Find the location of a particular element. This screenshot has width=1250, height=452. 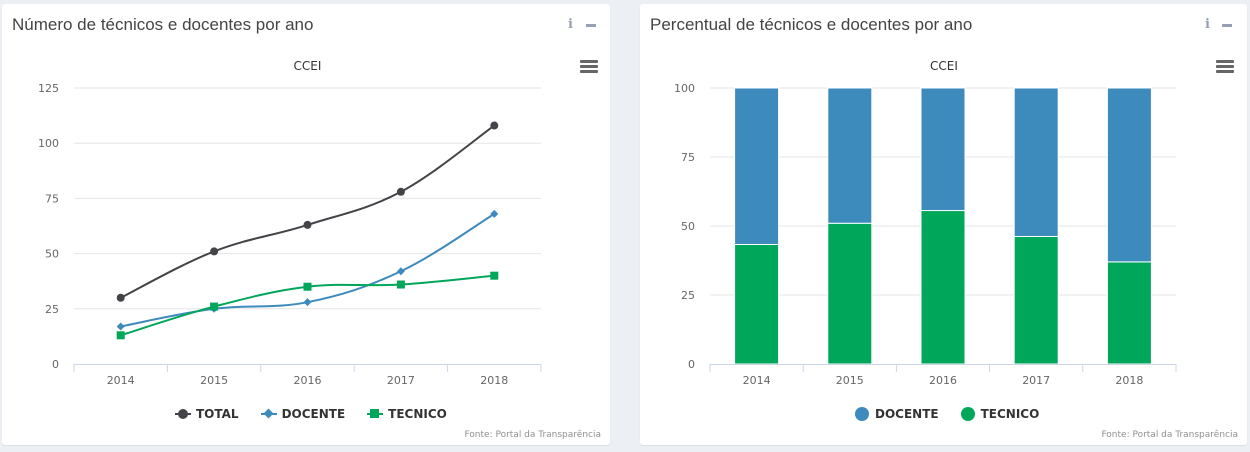

legend: DOCENTE TECNICO is located at coordinates (947, 414).